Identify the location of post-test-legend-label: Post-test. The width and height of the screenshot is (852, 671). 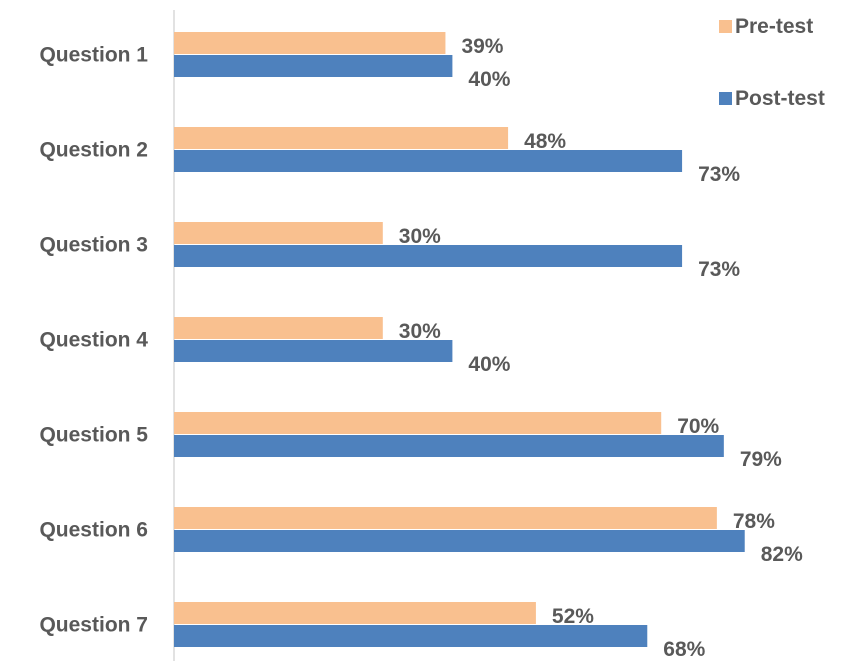
(780, 98).